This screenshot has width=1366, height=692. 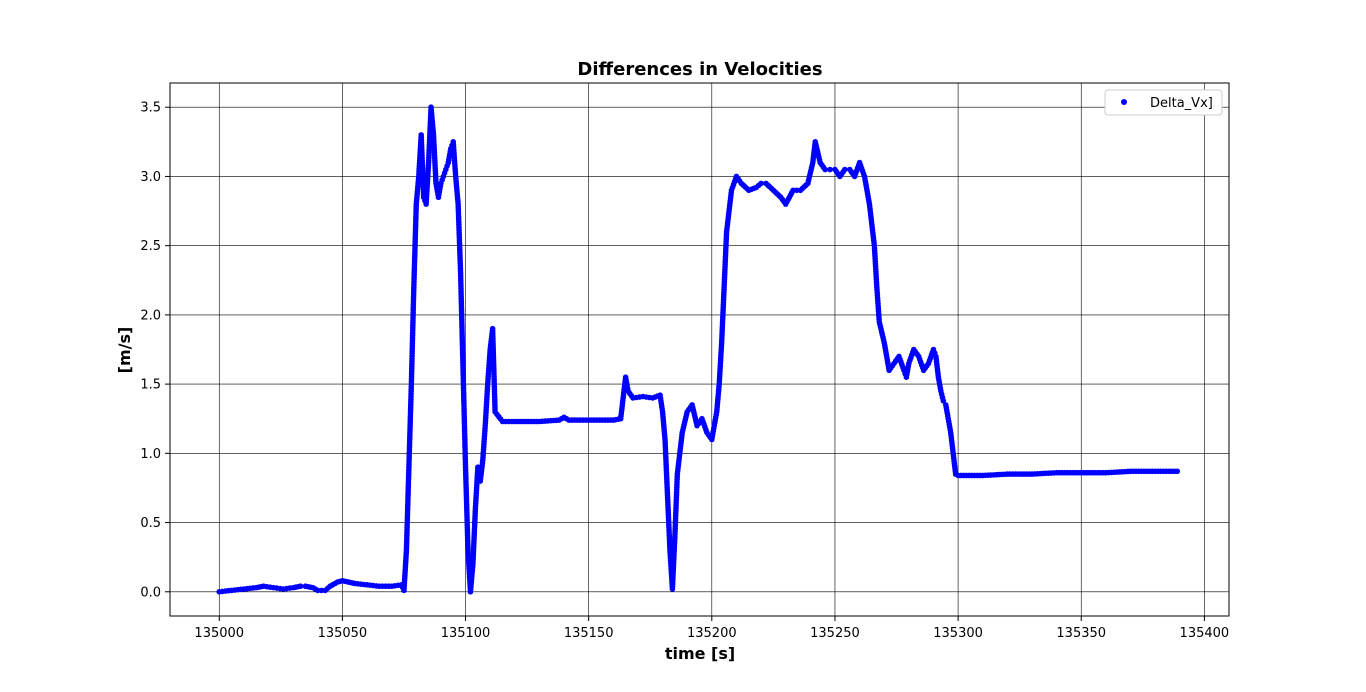 I want to click on x-tick-label: 135100, so click(x=466, y=633).